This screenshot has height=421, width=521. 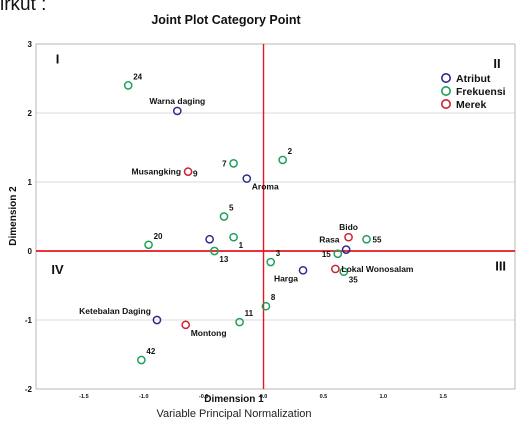 I want to click on annotations: 9 Rasa, so click(x=266, y=206).